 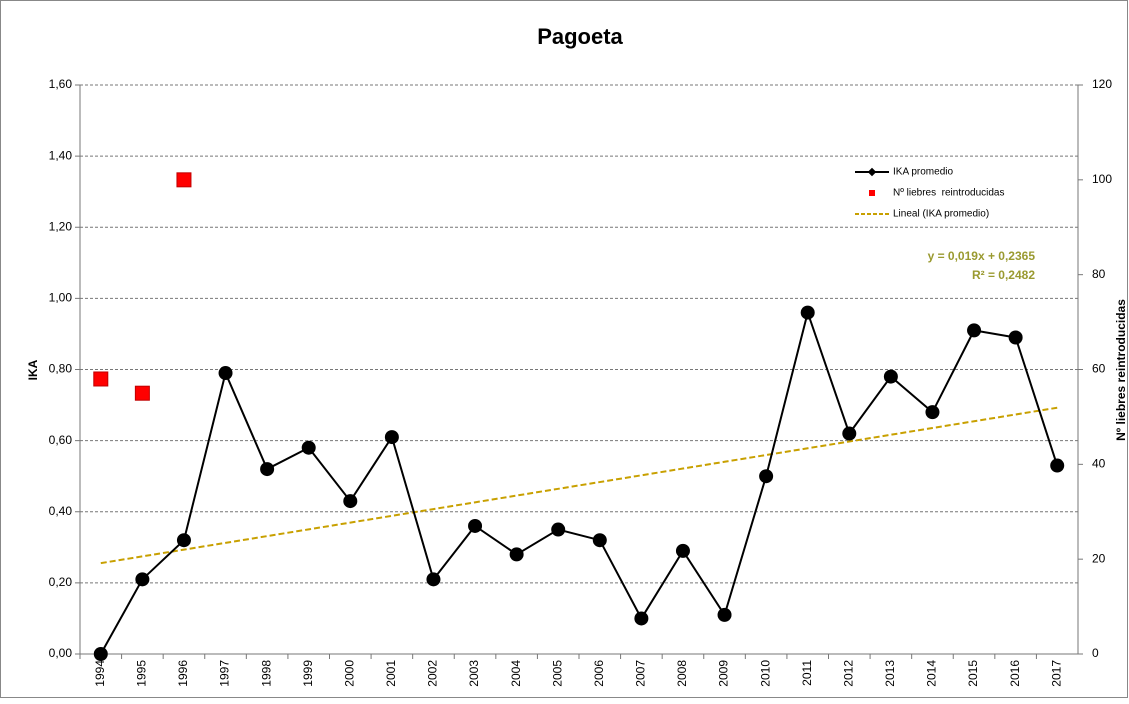 I want to click on legend-label: Nº liebres reintroducidas, so click(x=948, y=193).